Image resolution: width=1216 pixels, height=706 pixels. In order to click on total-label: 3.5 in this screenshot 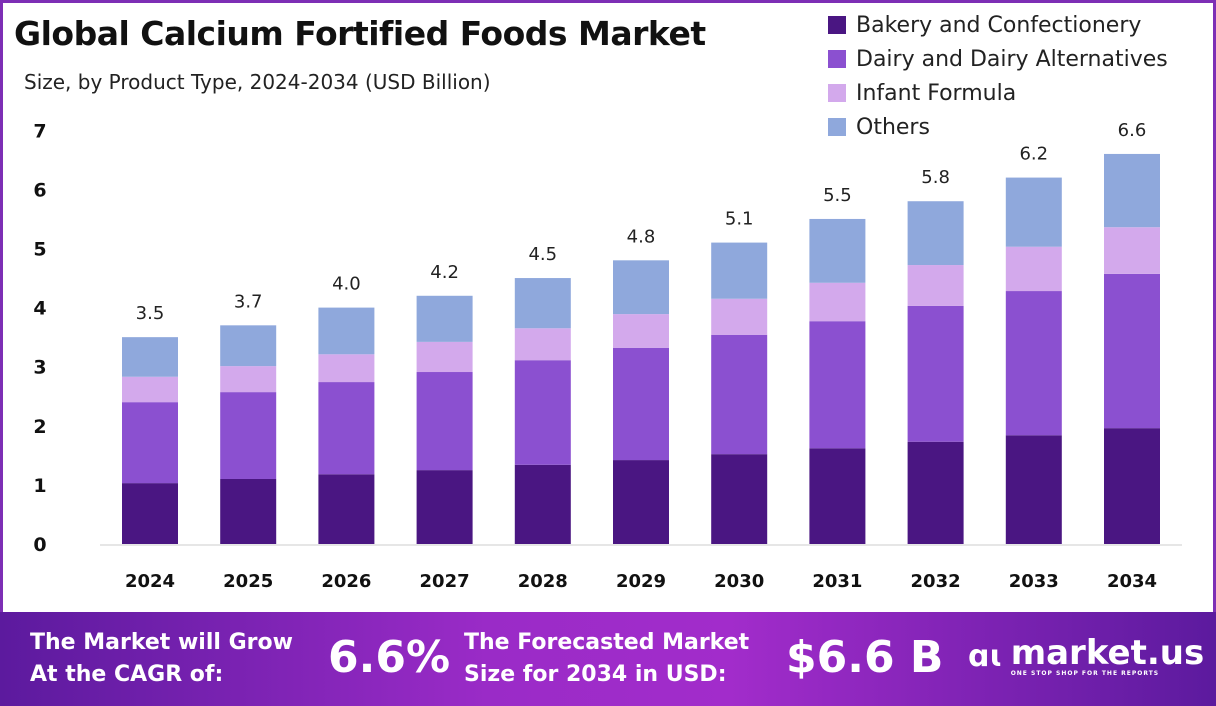, I will do `click(150, 313)`.